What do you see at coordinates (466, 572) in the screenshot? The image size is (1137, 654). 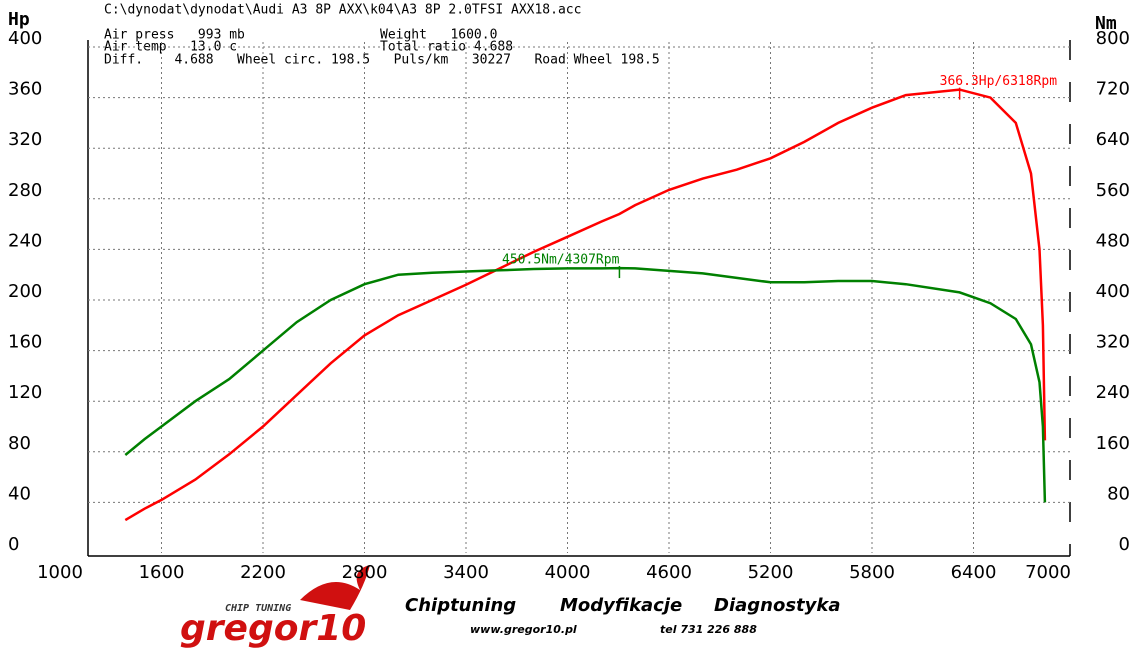 I see `x-tick-label: 3400` at bounding box center [466, 572].